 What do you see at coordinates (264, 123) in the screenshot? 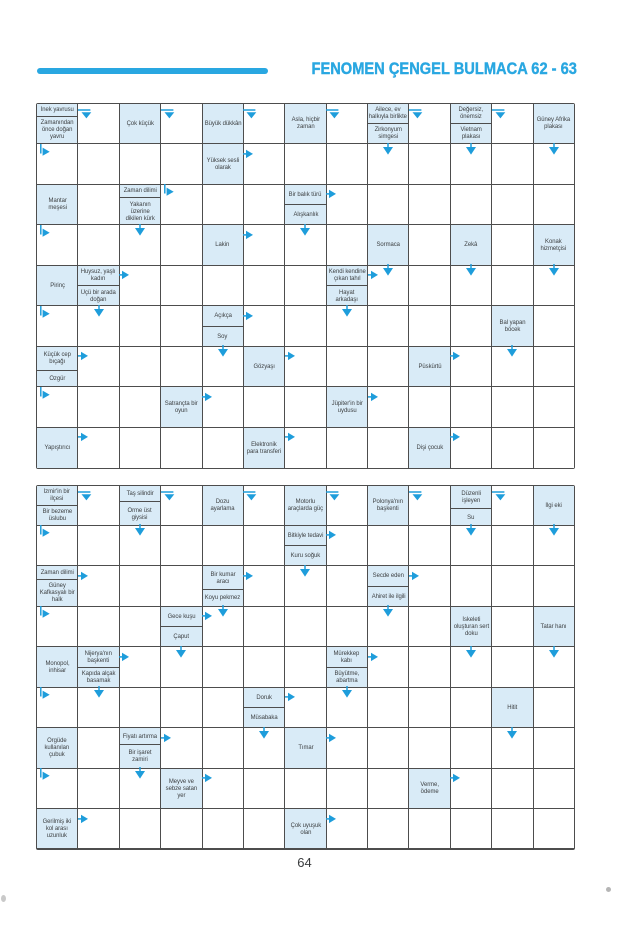
I see `top-cell-r1c6` at bounding box center [264, 123].